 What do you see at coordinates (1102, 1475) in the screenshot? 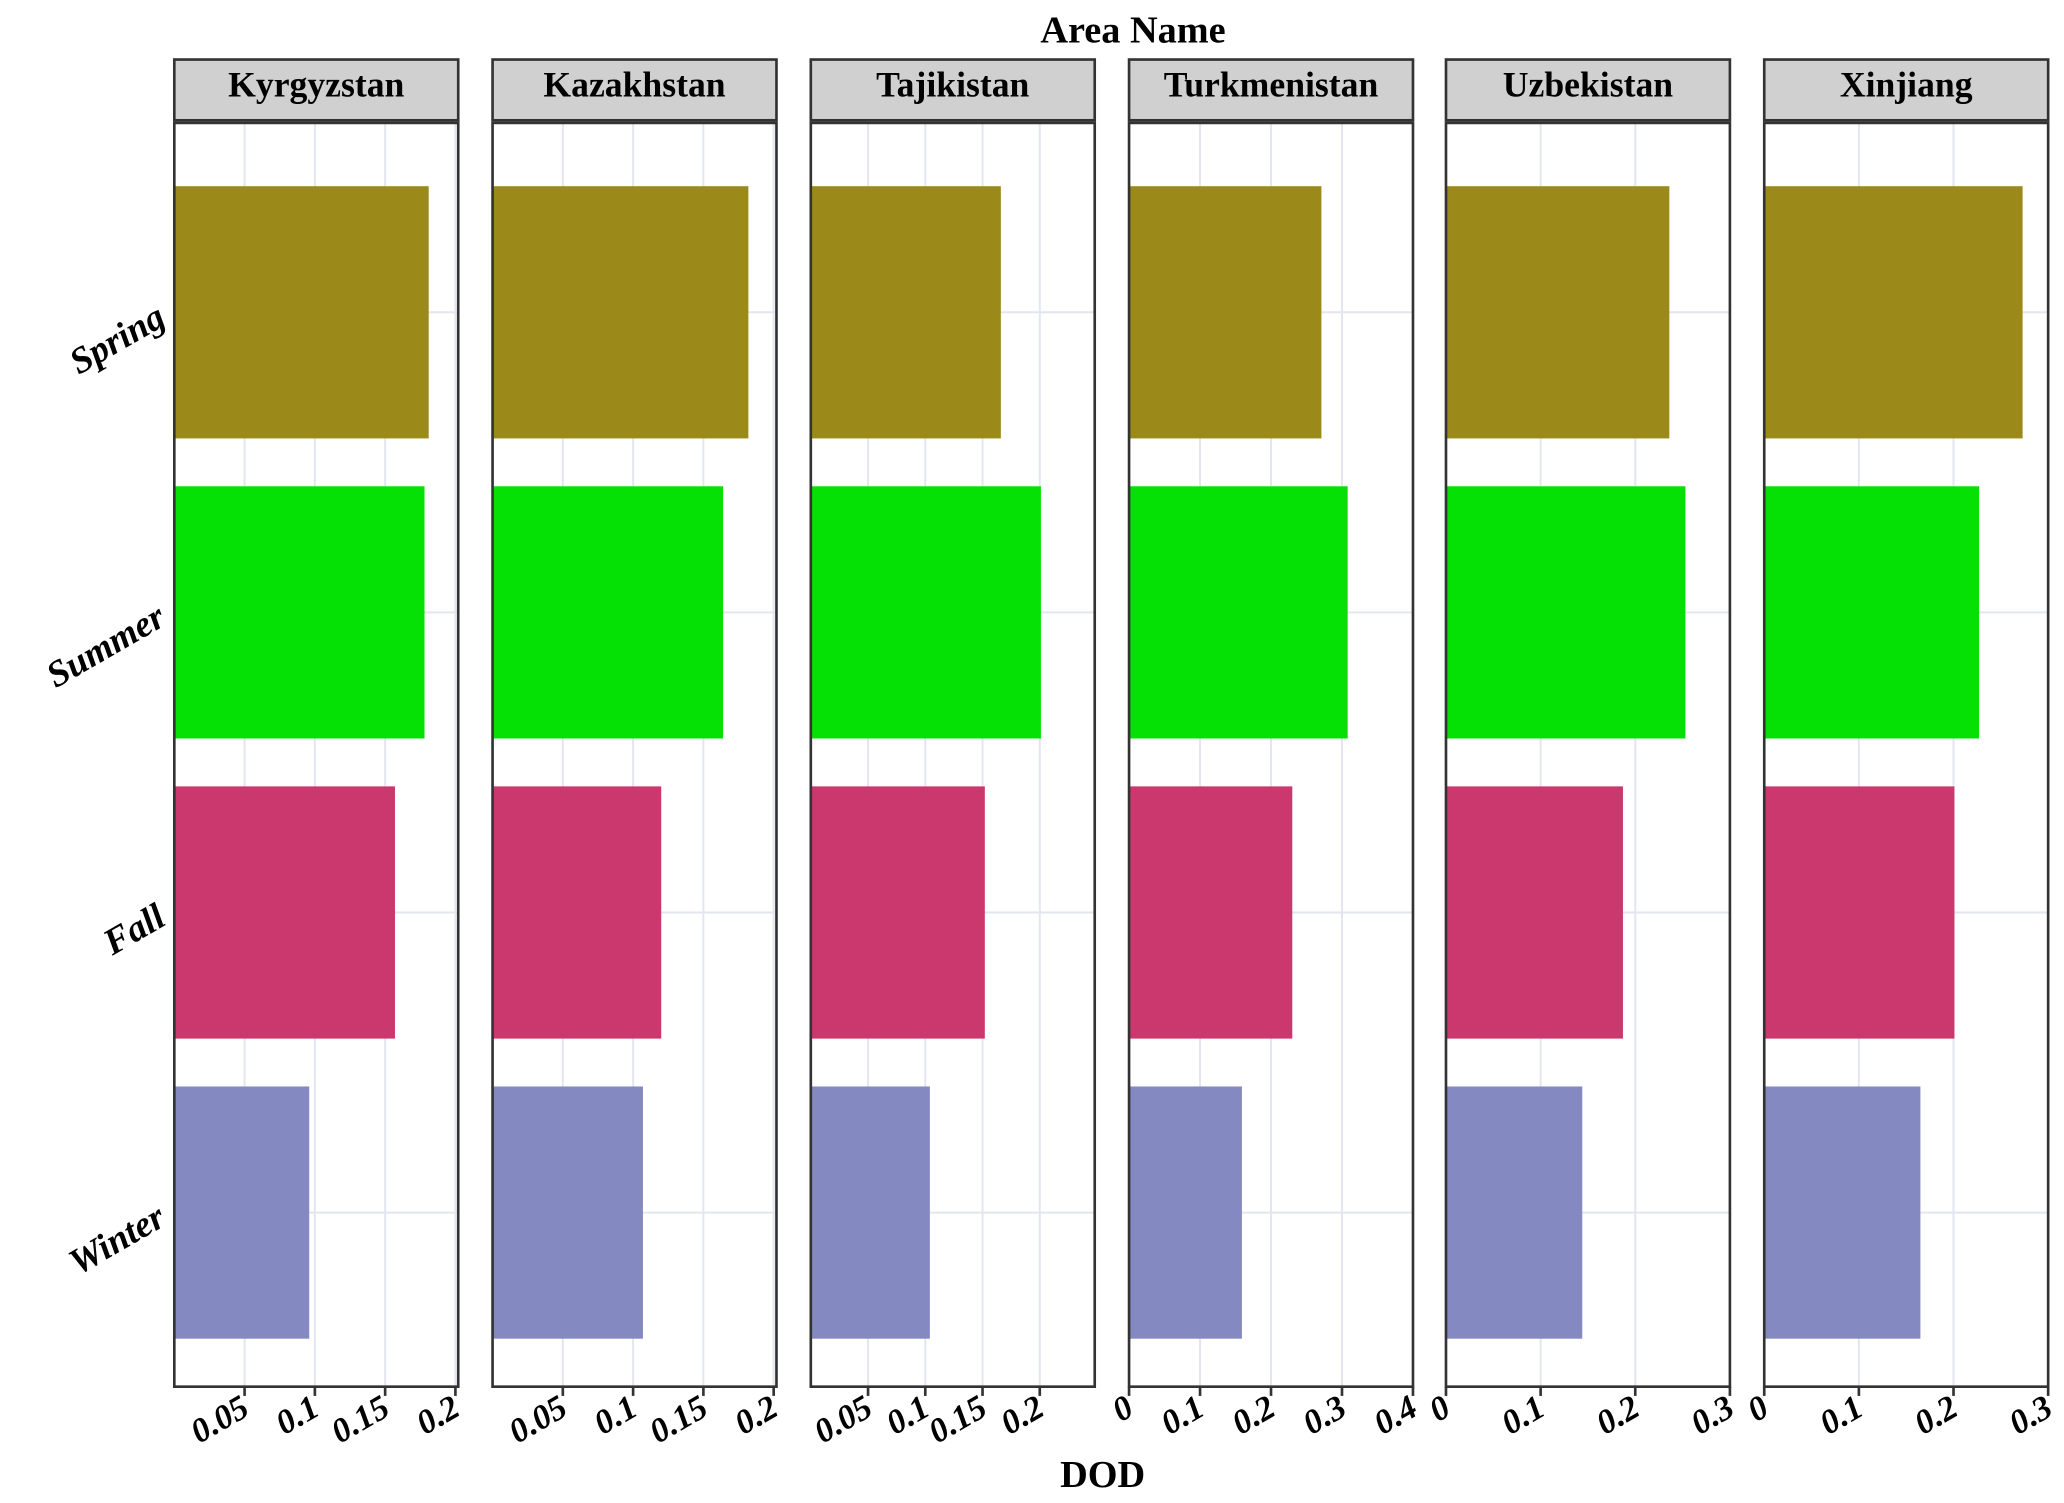
I see `x-axis-label: DOD` at bounding box center [1102, 1475].